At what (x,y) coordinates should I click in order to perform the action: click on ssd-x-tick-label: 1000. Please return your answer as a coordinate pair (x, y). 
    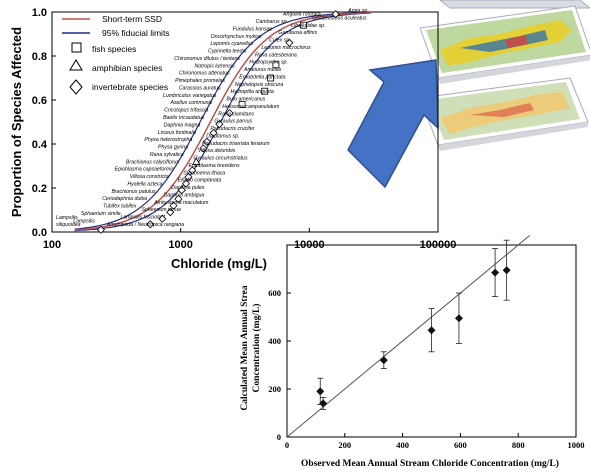
    Looking at the image, I should click on (180, 245).